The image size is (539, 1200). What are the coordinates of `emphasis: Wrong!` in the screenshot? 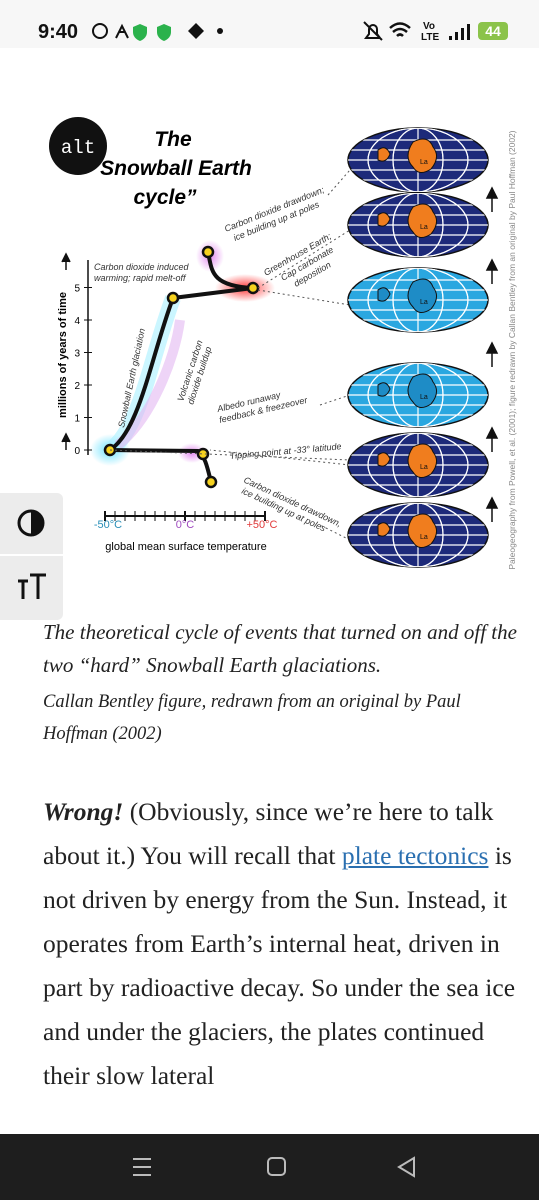 It's located at (83, 811).